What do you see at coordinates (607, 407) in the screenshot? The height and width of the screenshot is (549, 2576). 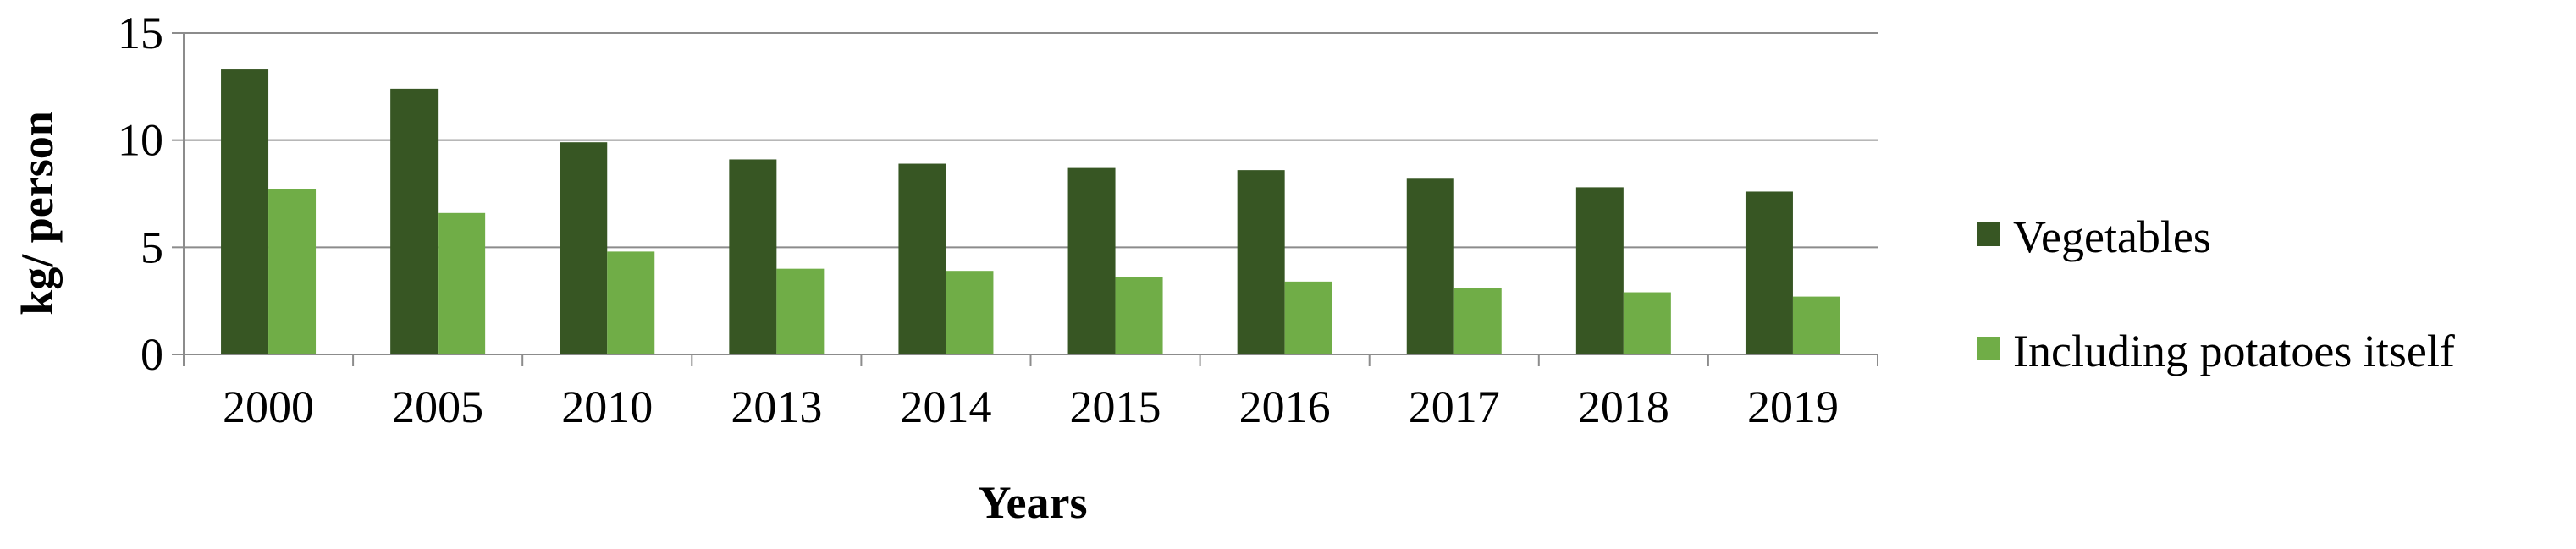 I see `x-tick-label: 2010` at bounding box center [607, 407].